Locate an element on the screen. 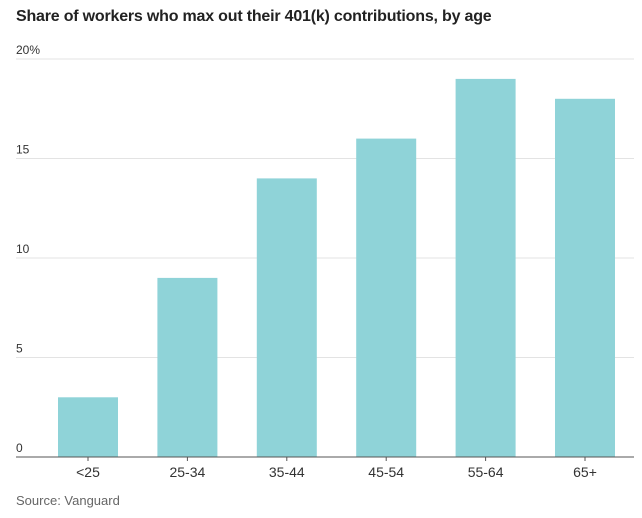  x-tick-label: 35-44 is located at coordinates (287, 472).